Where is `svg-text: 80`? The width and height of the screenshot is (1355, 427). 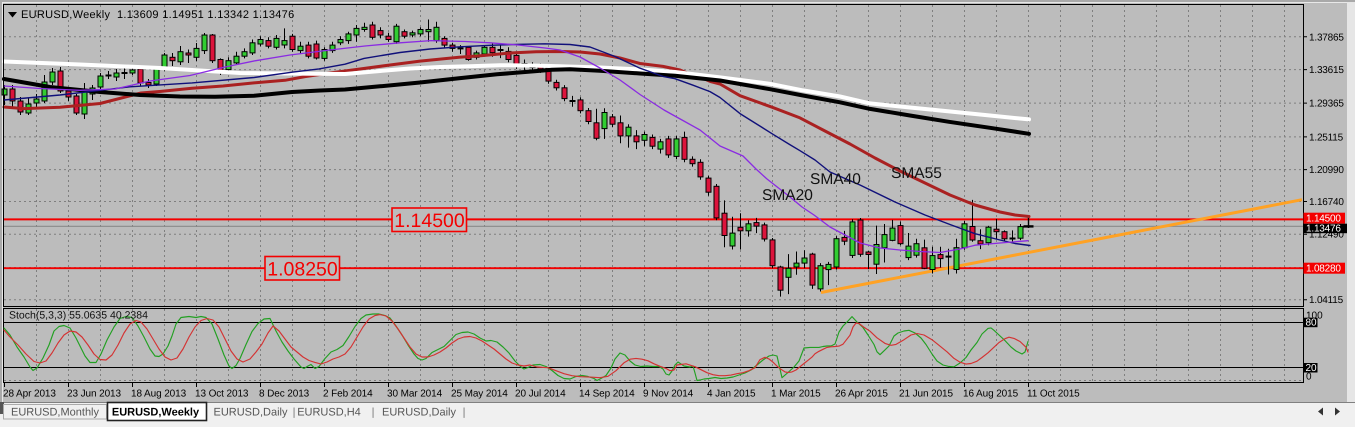 svg-text: 80 is located at coordinates (1312, 323).